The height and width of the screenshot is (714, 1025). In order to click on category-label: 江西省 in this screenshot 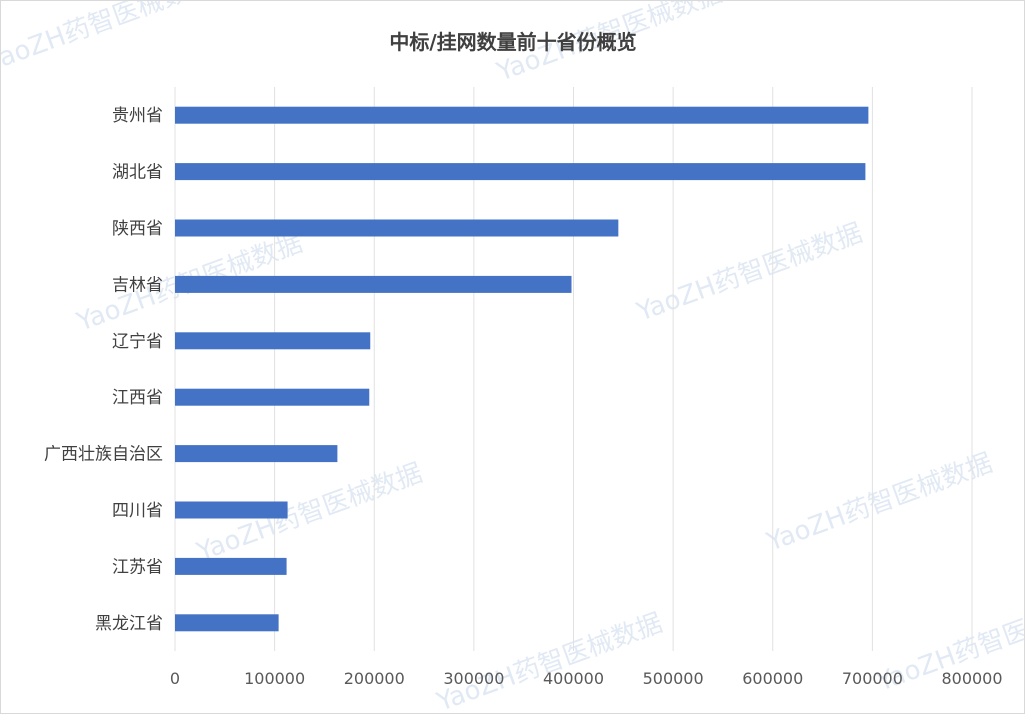, I will do `click(137, 398)`.